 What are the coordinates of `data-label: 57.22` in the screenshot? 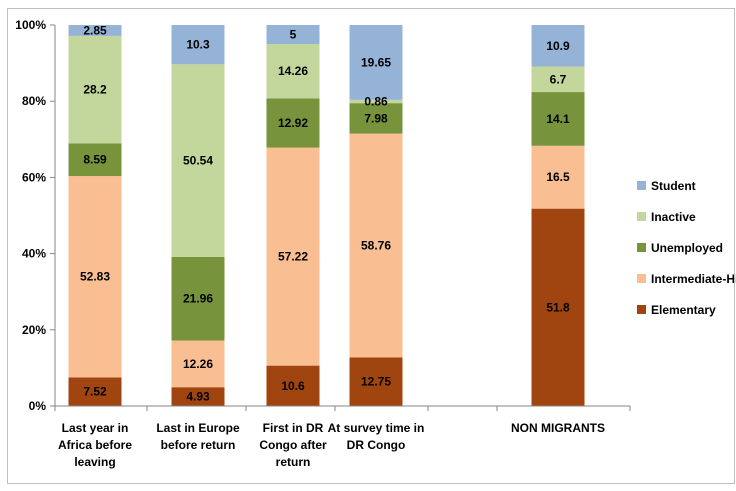 It's located at (293, 257).